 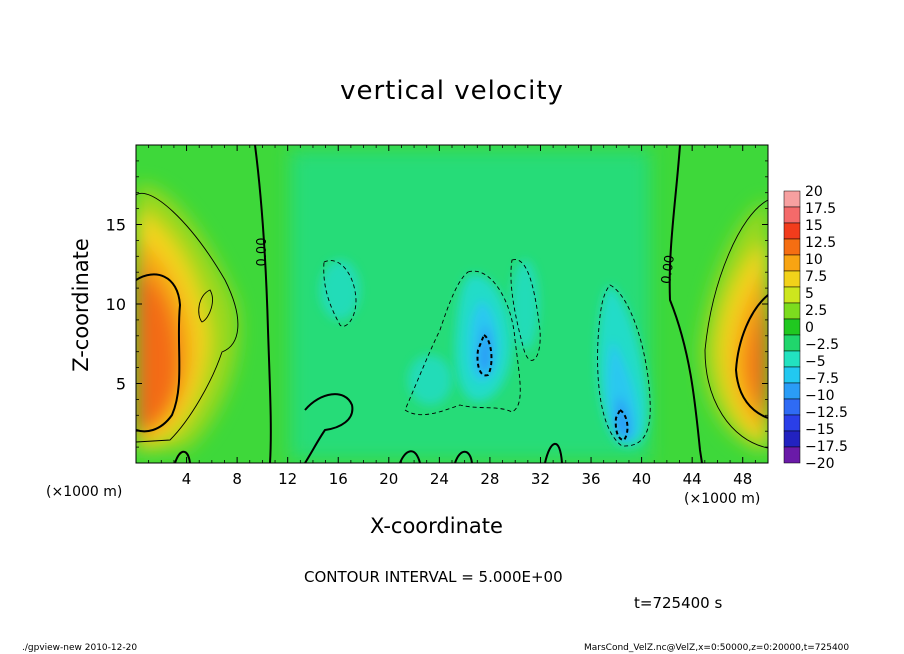 What do you see at coordinates (436, 526) in the screenshot?
I see `x-axis-label: X-coordinate` at bounding box center [436, 526].